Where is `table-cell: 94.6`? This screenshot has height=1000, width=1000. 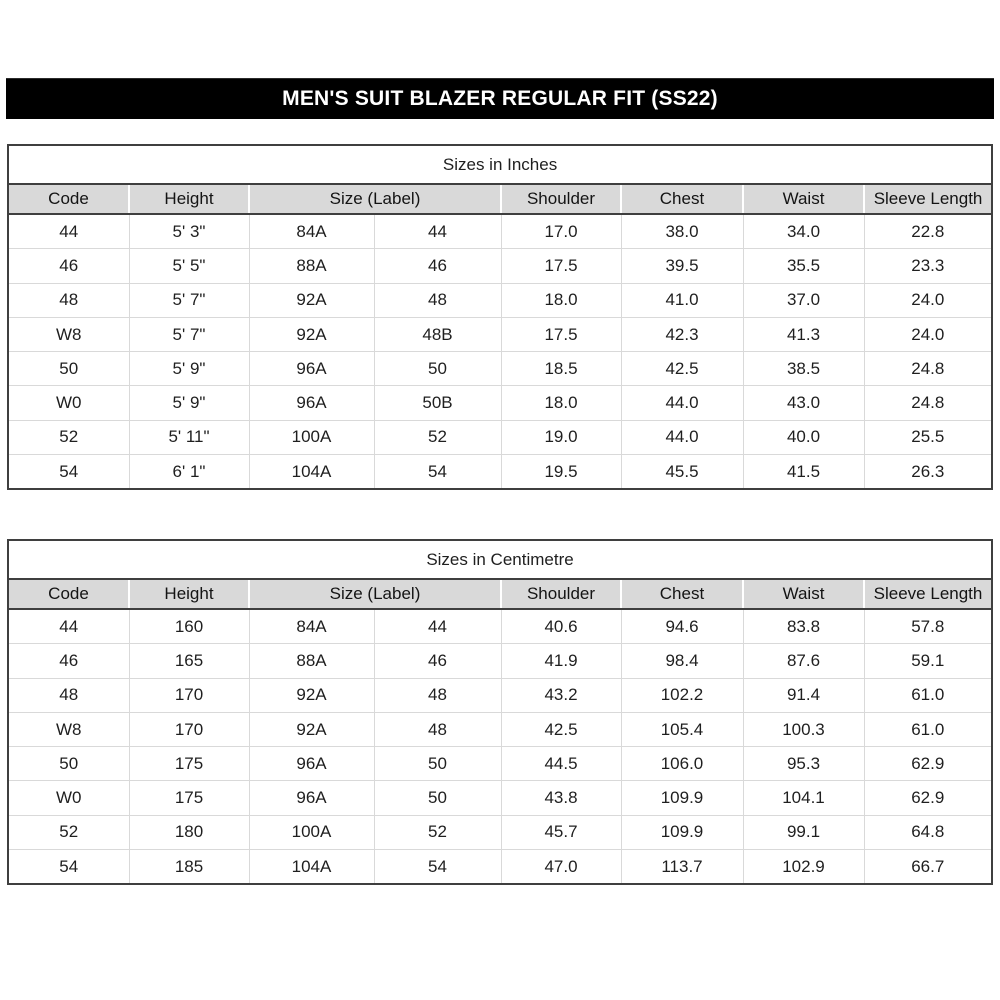 table-cell: 94.6 is located at coordinates (682, 626).